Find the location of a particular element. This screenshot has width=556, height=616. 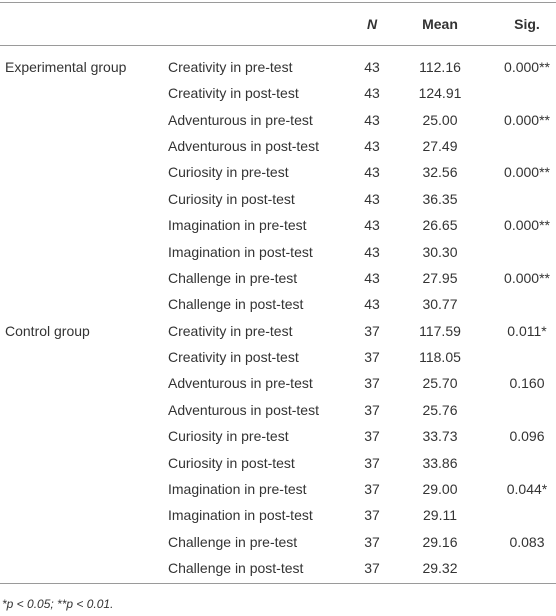

column-header: Sig. is located at coordinates (527, 24).